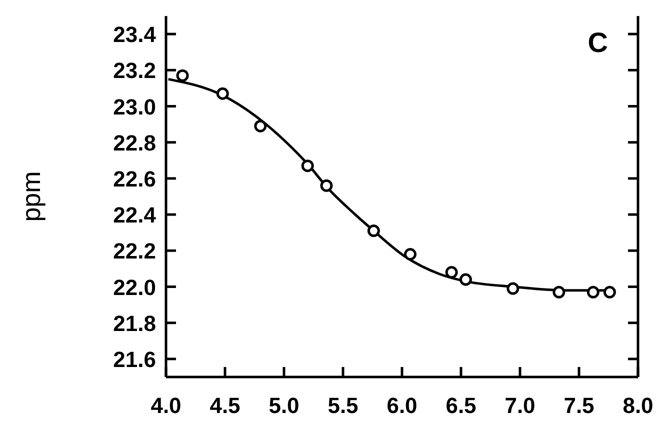 The image size is (664, 429). Describe the element at coordinates (461, 405) in the screenshot. I see `x-tick-label: 6.5` at that location.